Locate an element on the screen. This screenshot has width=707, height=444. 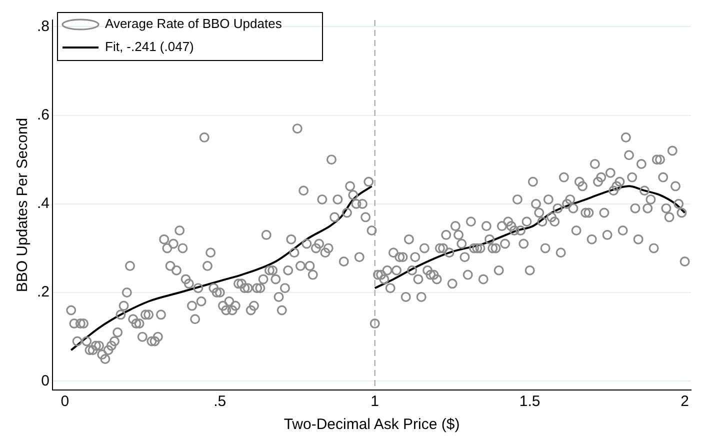
legend-label: Fit, -.241 (.047) is located at coordinates (149, 46).